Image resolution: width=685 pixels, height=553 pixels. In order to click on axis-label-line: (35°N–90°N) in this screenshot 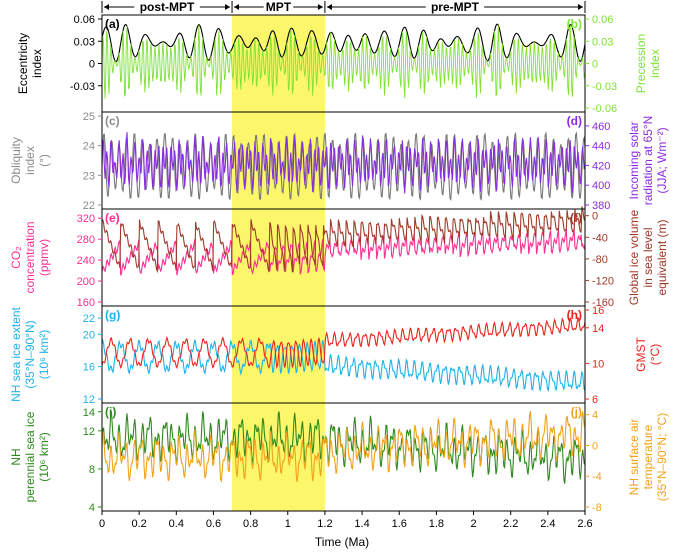, I will do `click(30, 354)`.